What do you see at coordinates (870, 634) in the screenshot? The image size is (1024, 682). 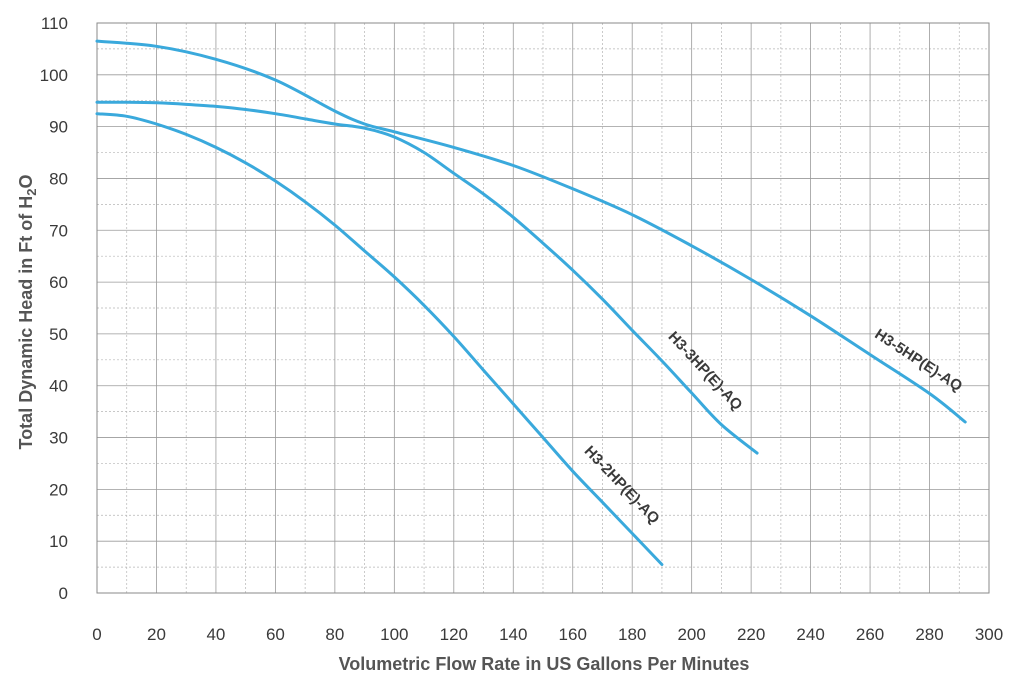 I see `x-tick-label: 260` at bounding box center [870, 634].